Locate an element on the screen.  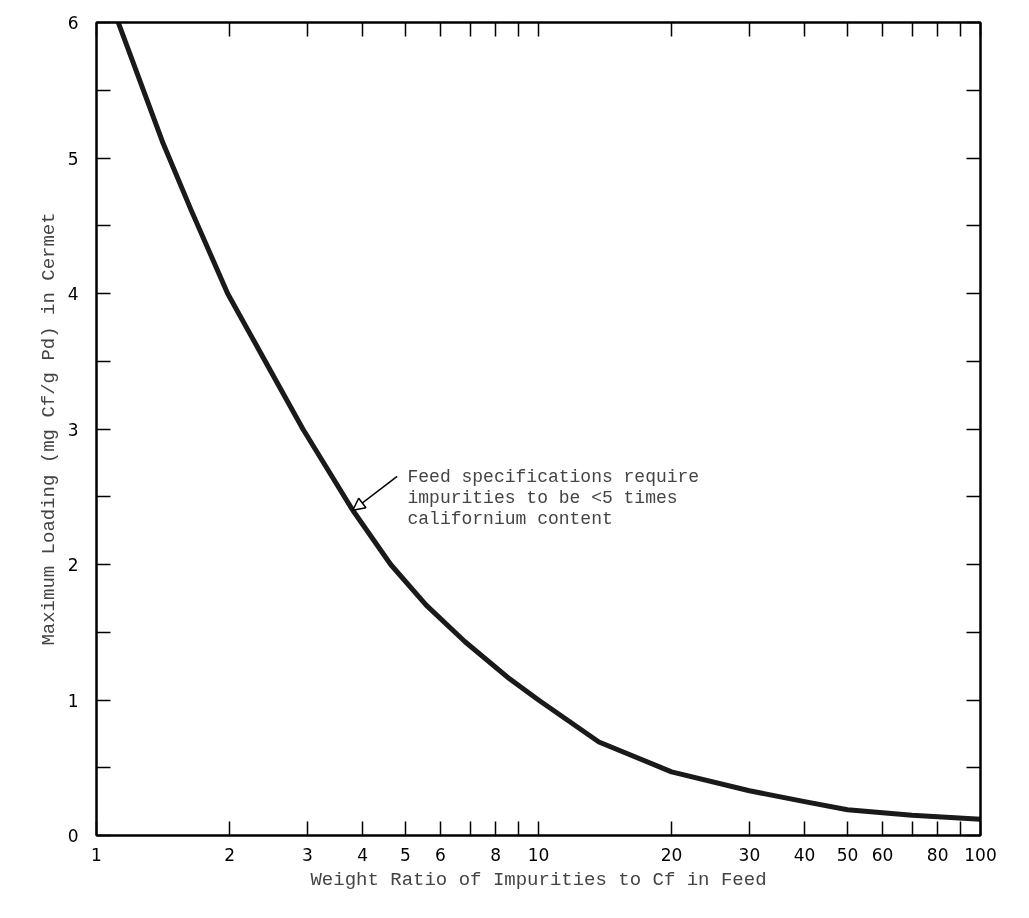
x-tick-label: 5 is located at coordinates (405, 854).